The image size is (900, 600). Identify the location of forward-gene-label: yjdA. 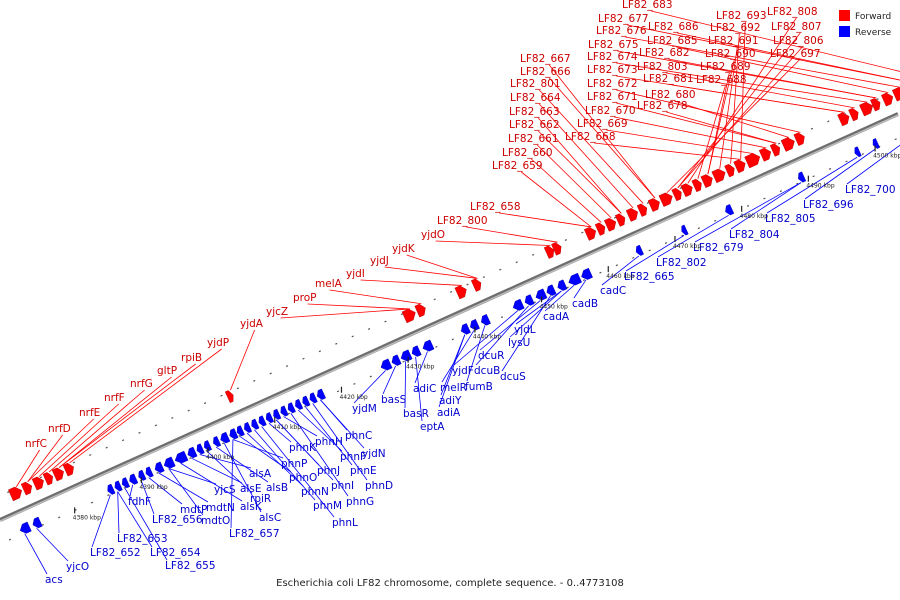
(252, 324).